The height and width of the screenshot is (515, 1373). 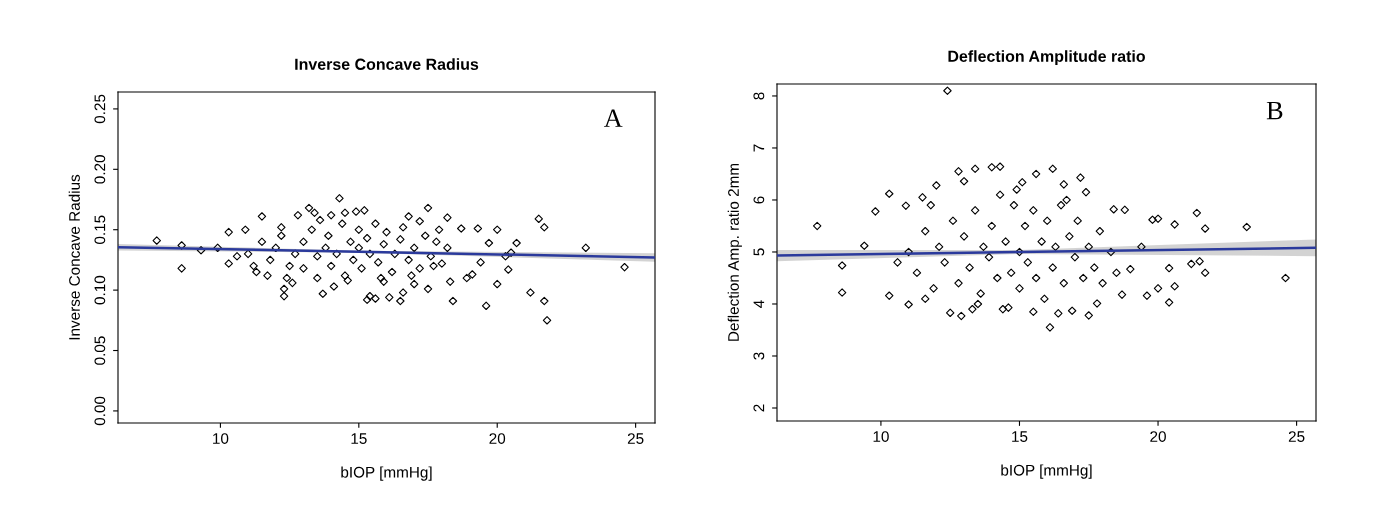 What do you see at coordinates (74, 257) in the screenshot?
I see `y-axis-title: Inverse Concave Radius` at bounding box center [74, 257].